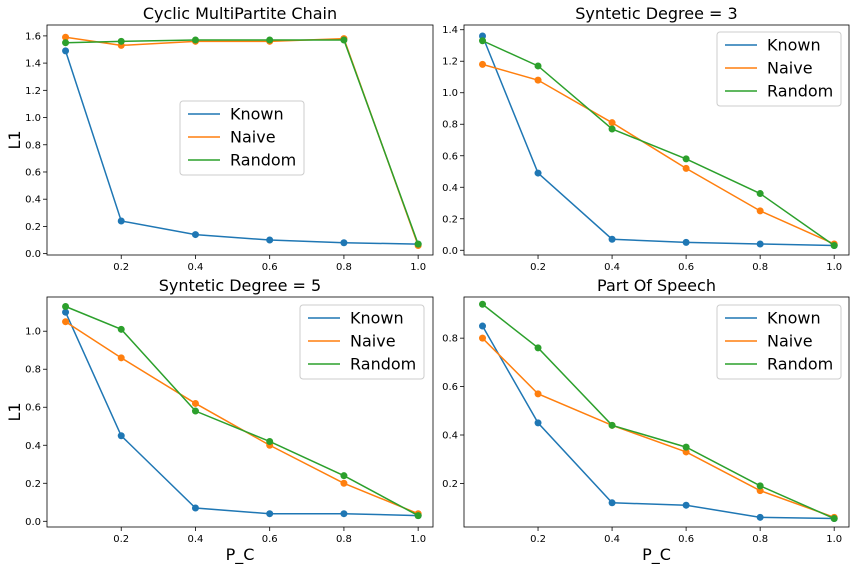 The width and height of the screenshot is (856, 568). Describe the element at coordinates (418, 267) in the screenshot. I see `x-tick-label: 1.0` at that location.